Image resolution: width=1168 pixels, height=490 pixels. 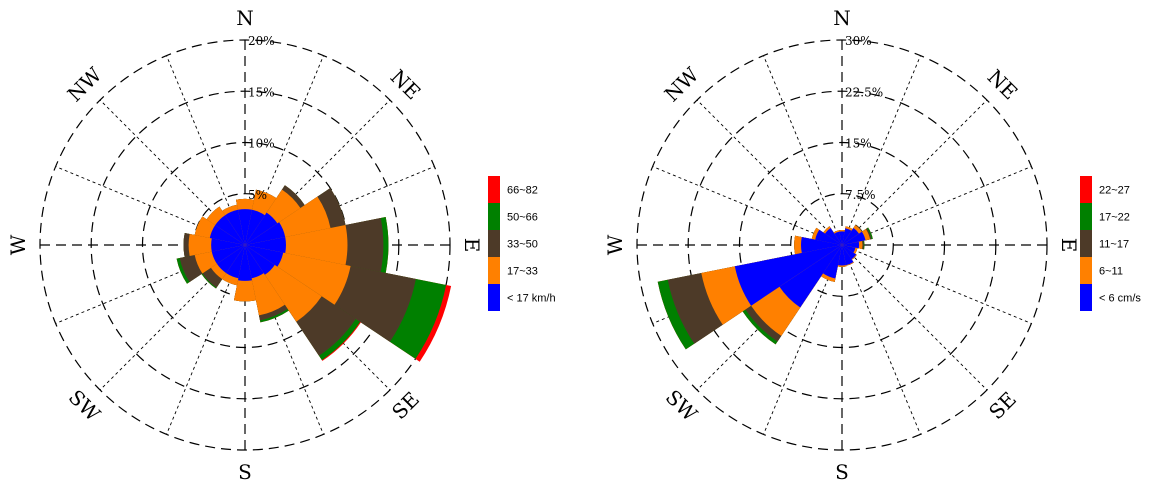 What do you see at coordinates (1114, 245) in the screenshot?
I see `legend-label: 11~17` at bounding box center [1114, 245].